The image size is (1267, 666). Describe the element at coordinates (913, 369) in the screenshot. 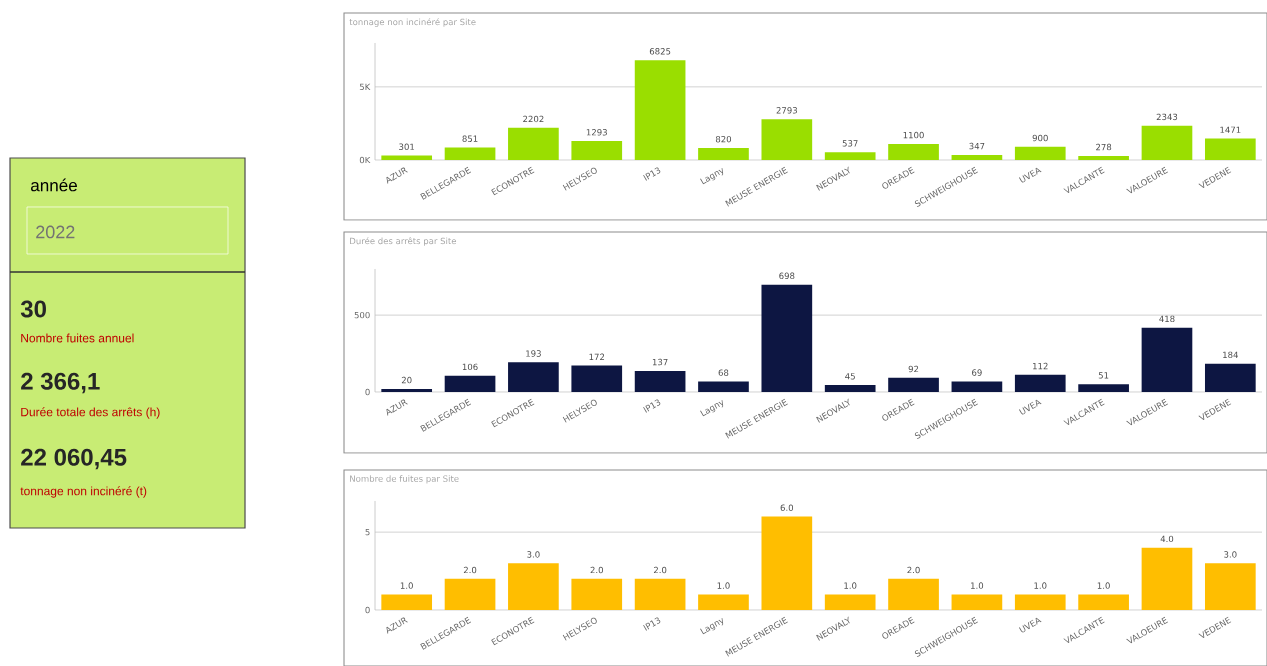

I see `data-label: 92` at that location.